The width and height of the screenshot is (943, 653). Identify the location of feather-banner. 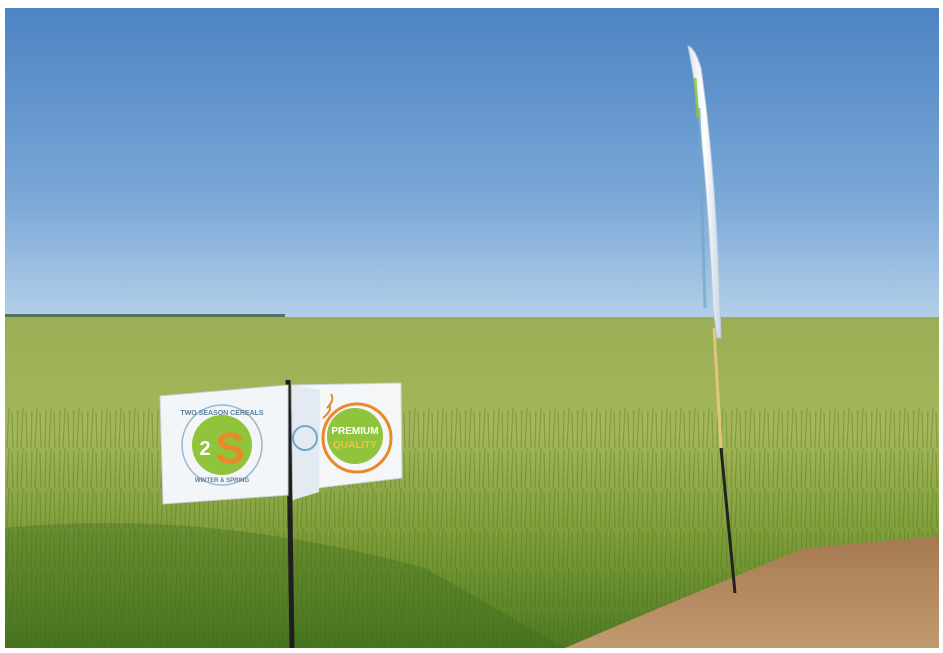
(712, 319).